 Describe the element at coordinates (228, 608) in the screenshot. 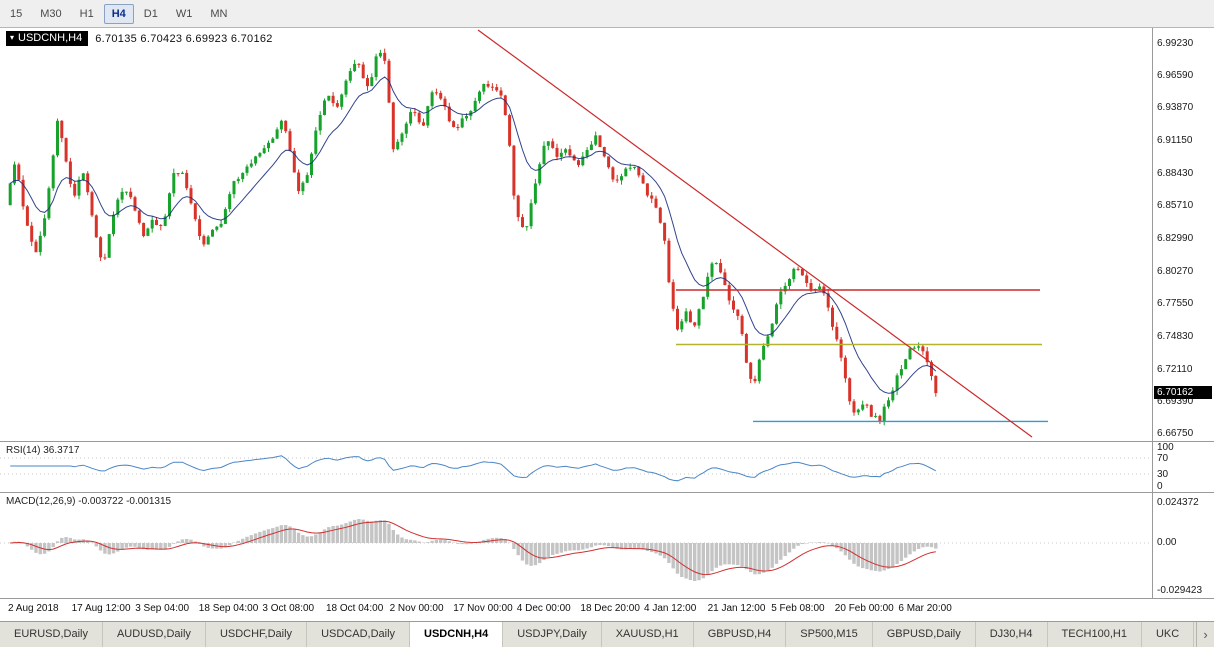

I see `time-axis-label: 18 Sep 04:00` at that location.